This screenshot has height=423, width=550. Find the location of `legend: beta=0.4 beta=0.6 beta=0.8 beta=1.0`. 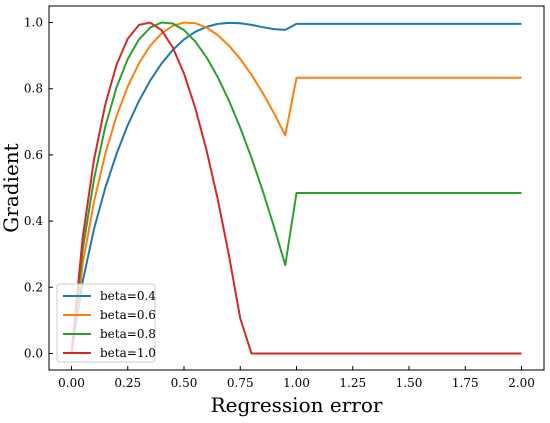

legend: beta=0.4 beta=0.6 beta=0.8 beta=1.0 is located at coordinates (106, 323).